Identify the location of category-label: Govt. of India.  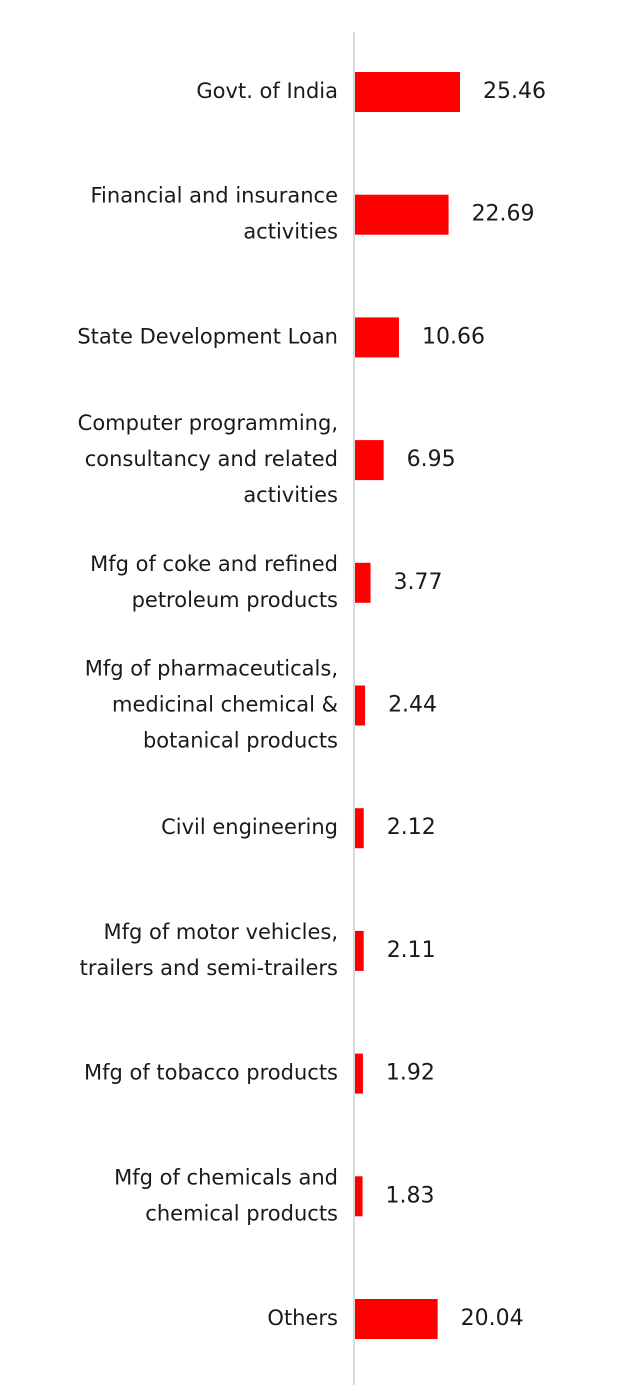
(267, 91).